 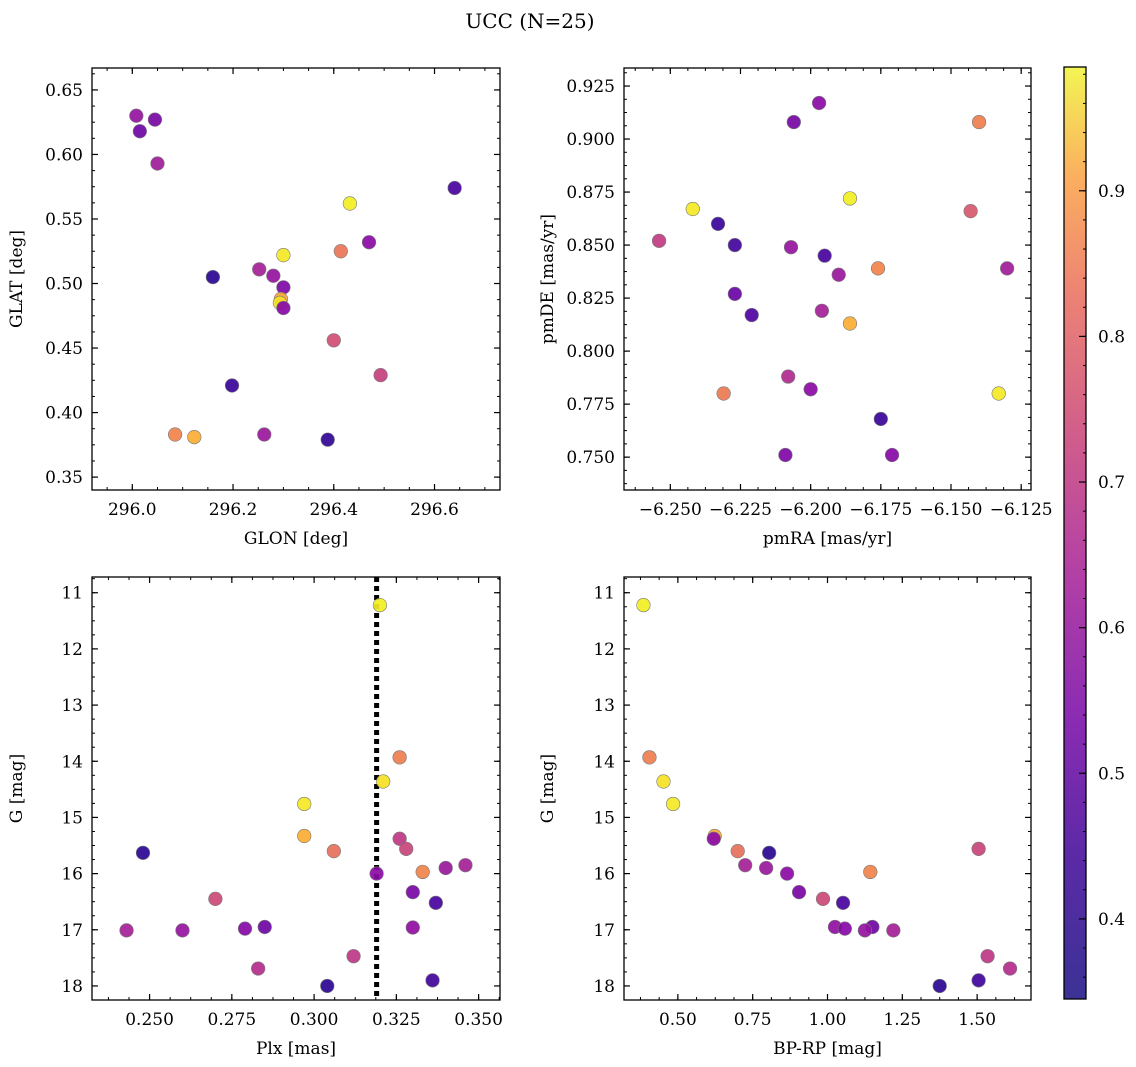 I want to click on y-tick-label: 0.800, so click(x=590, y=352).